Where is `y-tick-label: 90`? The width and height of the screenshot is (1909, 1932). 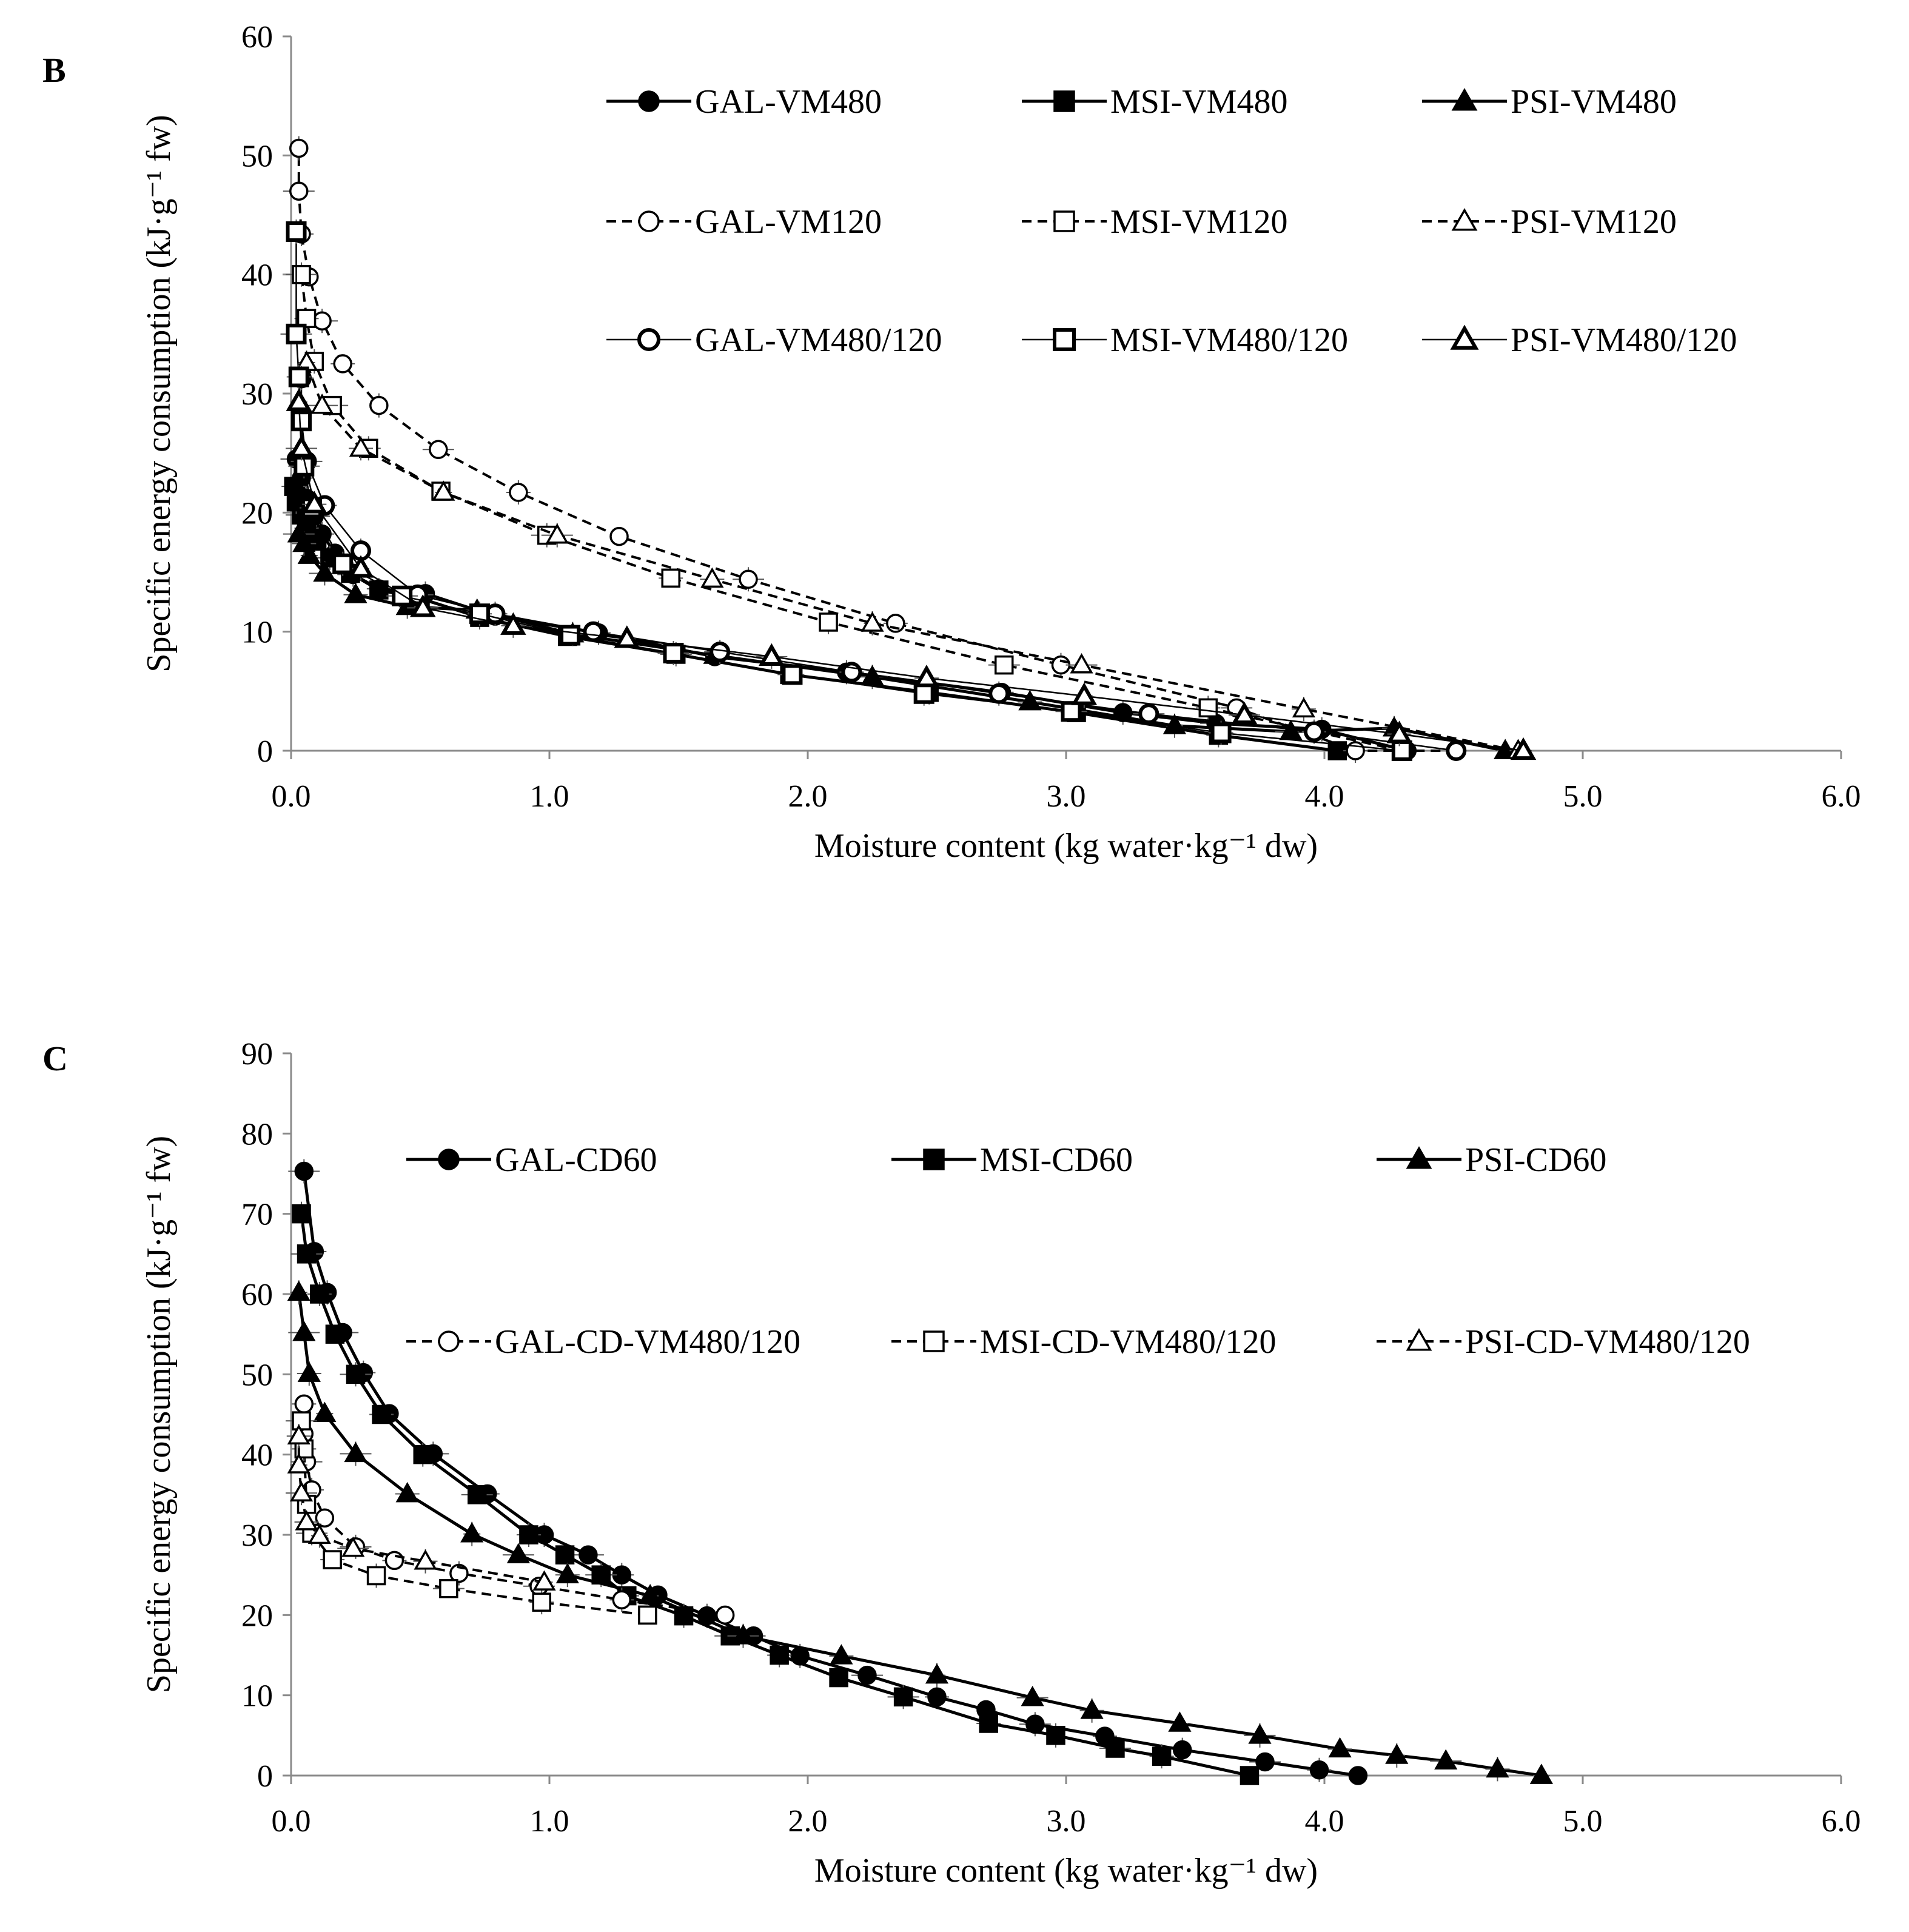 y-tick-label: 90 is located at coordinates (257, 1054).